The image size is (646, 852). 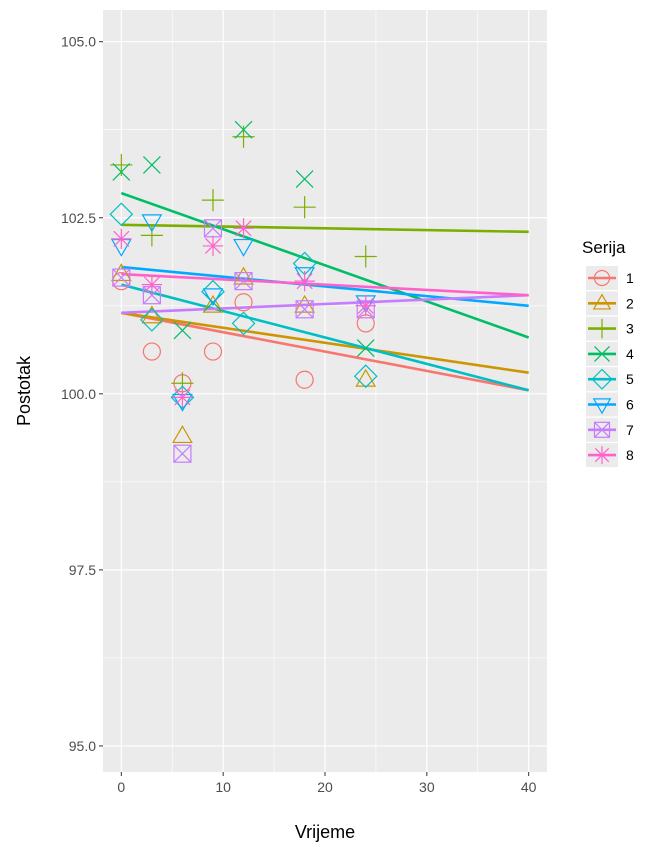 What do you see at coordinates (427, 787) in the screenshot?
I see `x-tick-label: 30` at bounding box center [427, 787].